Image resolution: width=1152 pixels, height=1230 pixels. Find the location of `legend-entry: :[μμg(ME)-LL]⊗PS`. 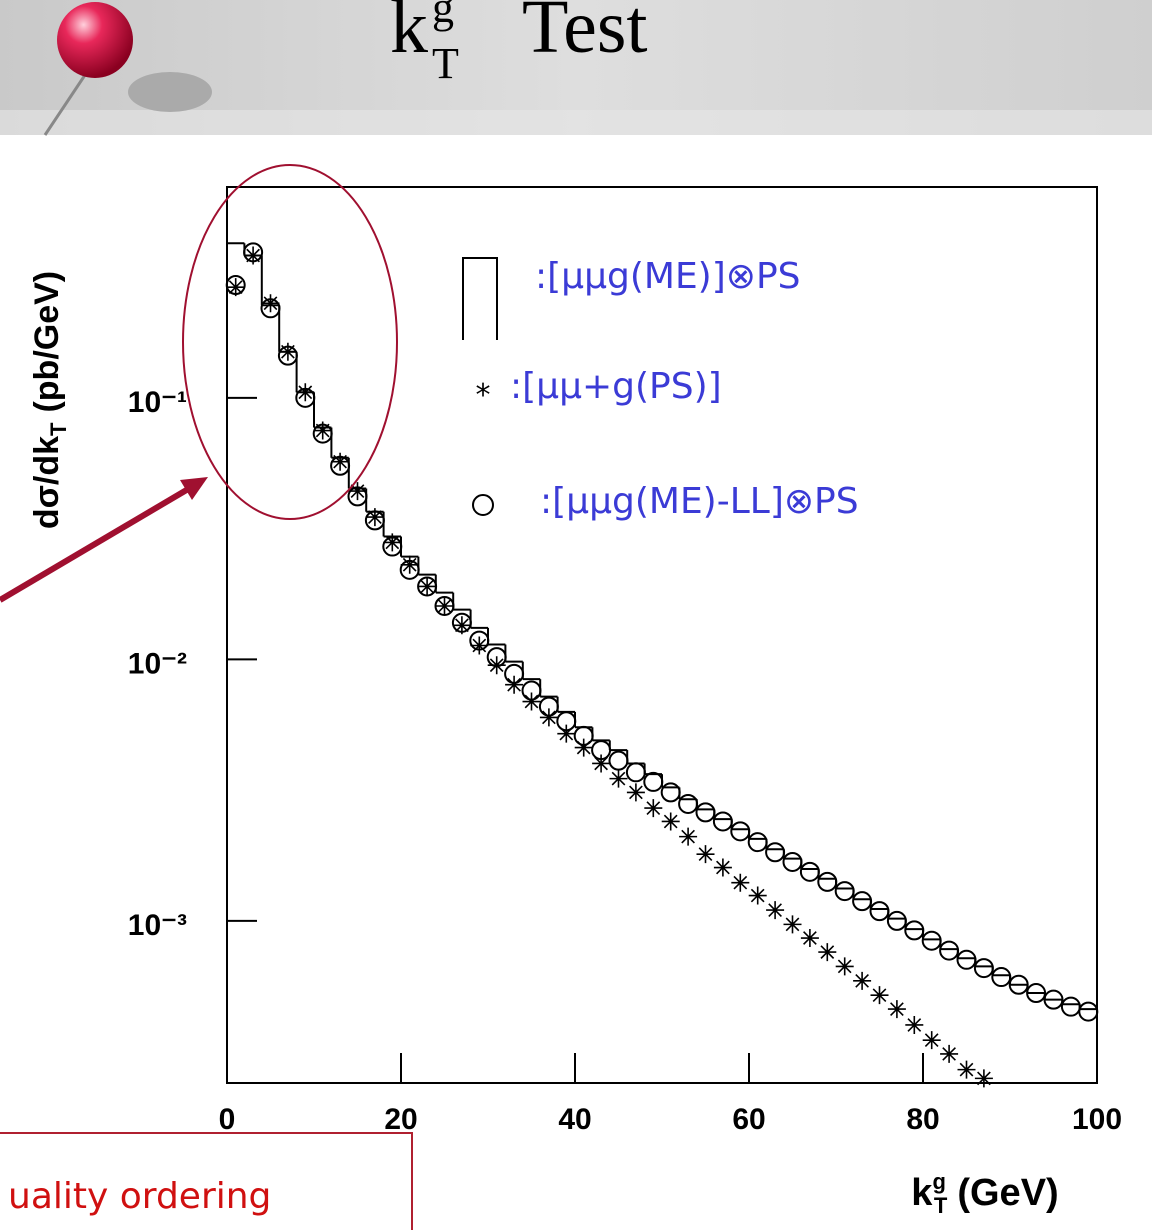

legend-entry: :[μμg(ME)-LL]⊗PS is located at coordinates (699, 501).